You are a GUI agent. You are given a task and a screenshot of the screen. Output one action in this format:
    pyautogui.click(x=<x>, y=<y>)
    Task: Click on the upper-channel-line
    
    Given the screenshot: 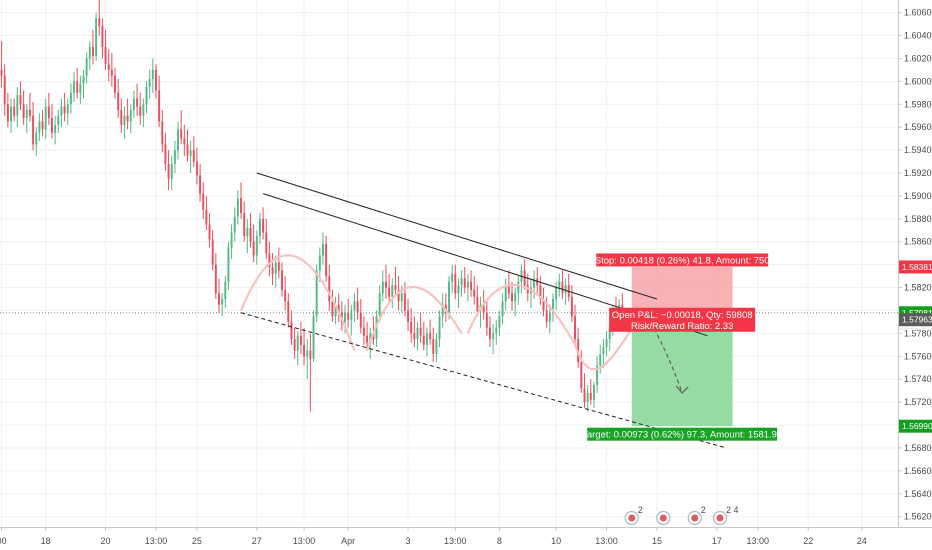 What is the action you would take?
    pyautogui.click(x=457, y=236)
    